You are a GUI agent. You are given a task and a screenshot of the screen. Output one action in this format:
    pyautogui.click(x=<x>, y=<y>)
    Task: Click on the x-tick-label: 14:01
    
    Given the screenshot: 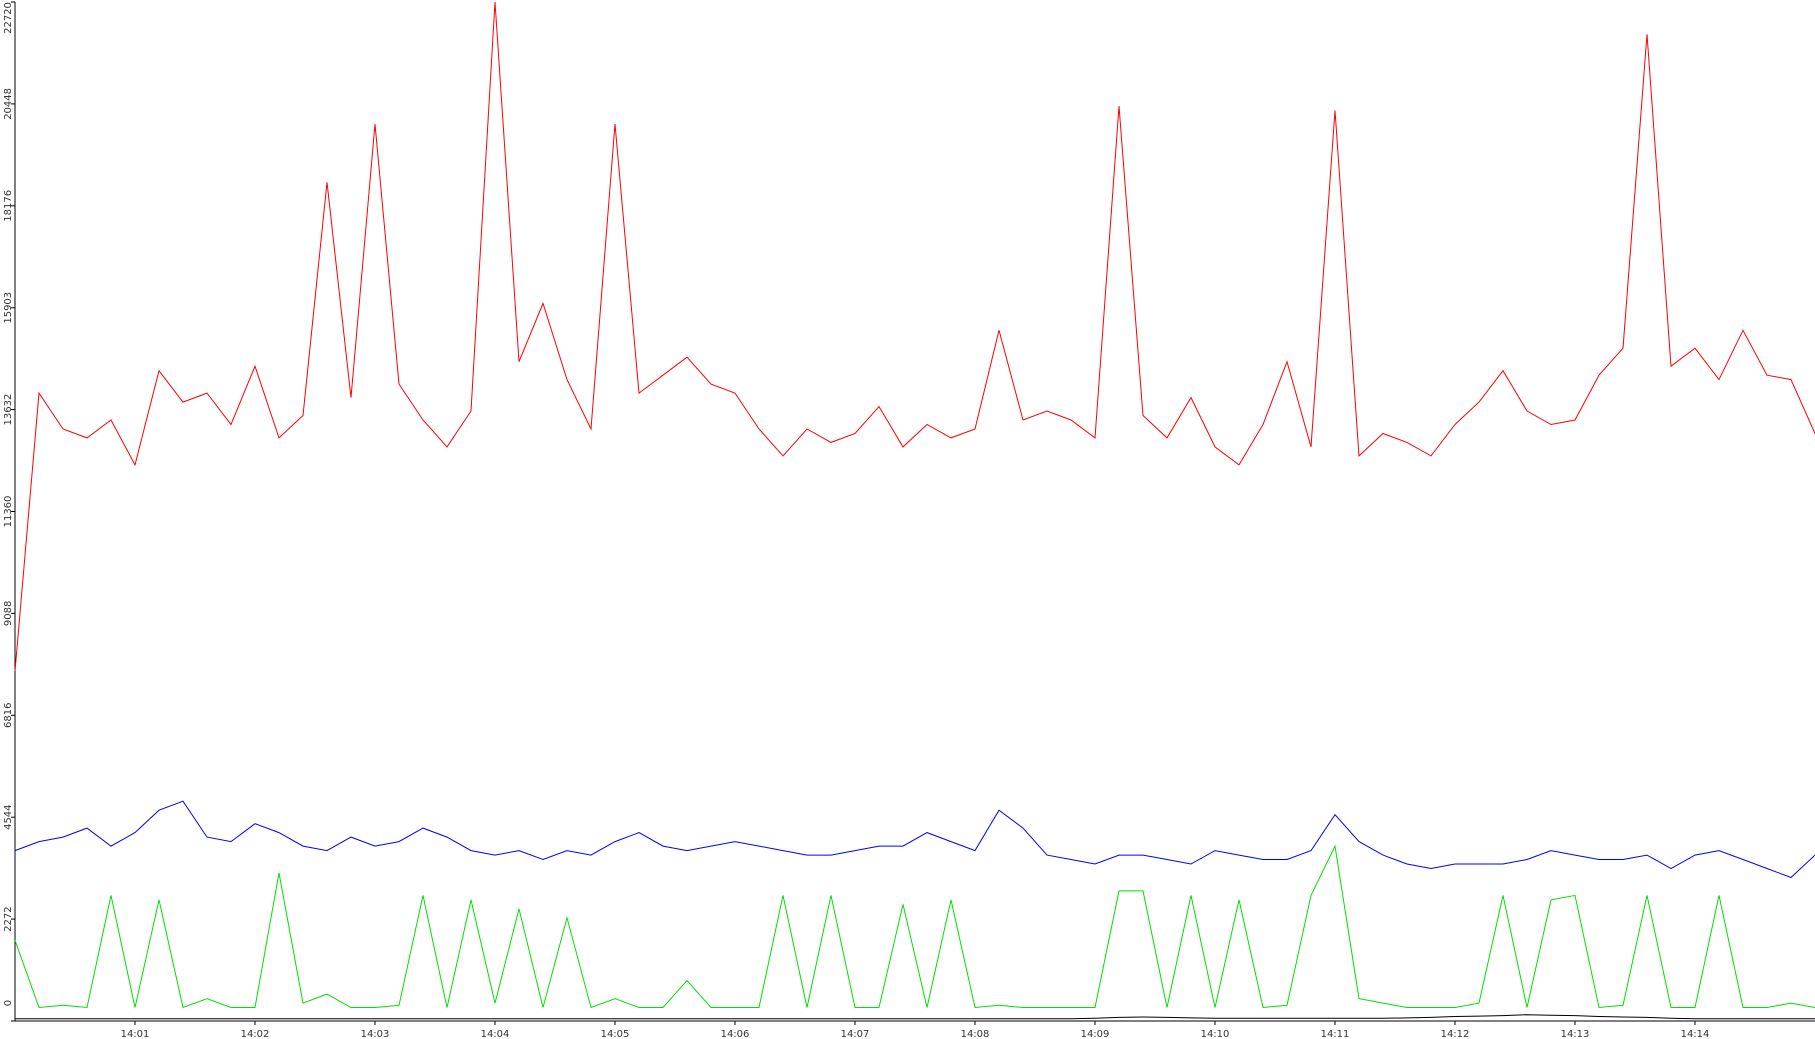 What is the action you would take?
    pyautogui.click(x=135, y=1034)
    